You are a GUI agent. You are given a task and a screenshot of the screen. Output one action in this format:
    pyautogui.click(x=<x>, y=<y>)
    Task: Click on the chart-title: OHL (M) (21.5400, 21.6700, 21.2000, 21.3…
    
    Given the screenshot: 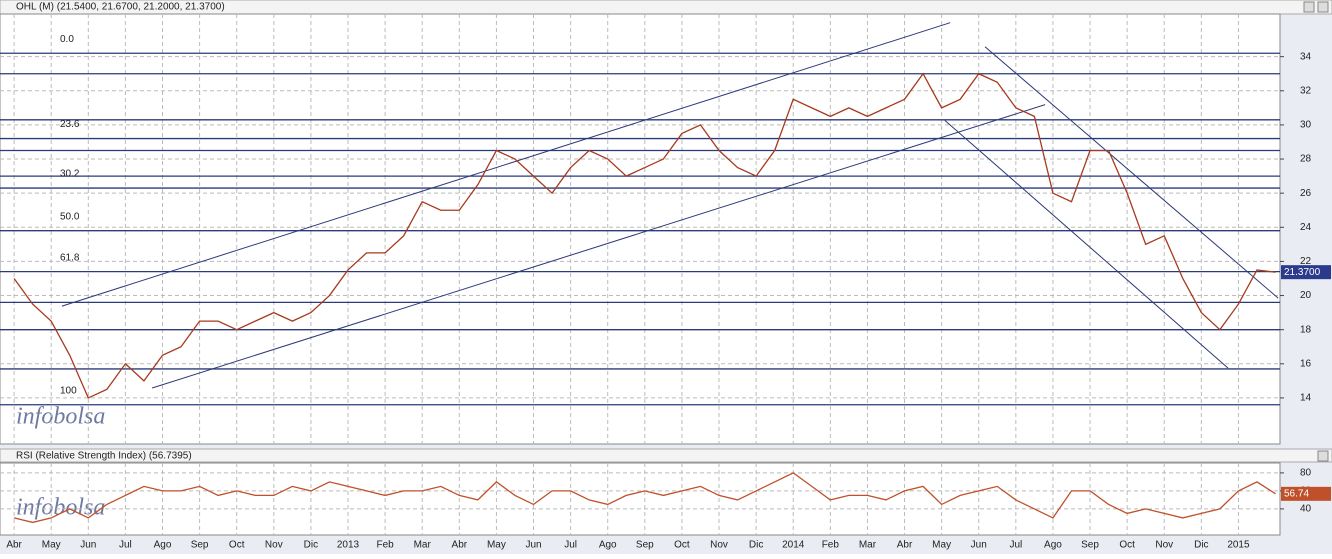 What is the action you would take?
    pyautogui.click(x=120, y=7)
    